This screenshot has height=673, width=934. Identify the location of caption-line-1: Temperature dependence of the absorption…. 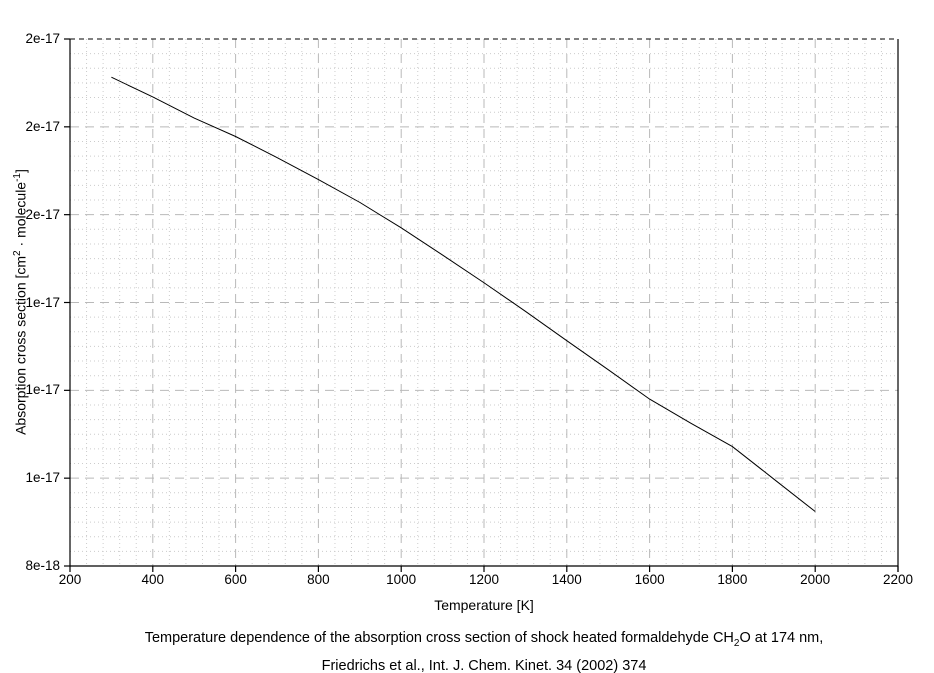
(484, 641).